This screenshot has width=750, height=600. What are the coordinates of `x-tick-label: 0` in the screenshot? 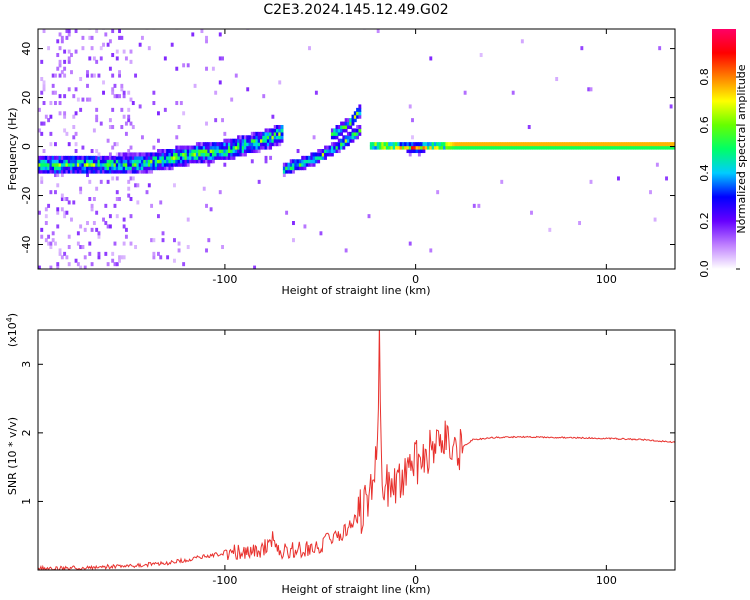 It's located at (415, 279).